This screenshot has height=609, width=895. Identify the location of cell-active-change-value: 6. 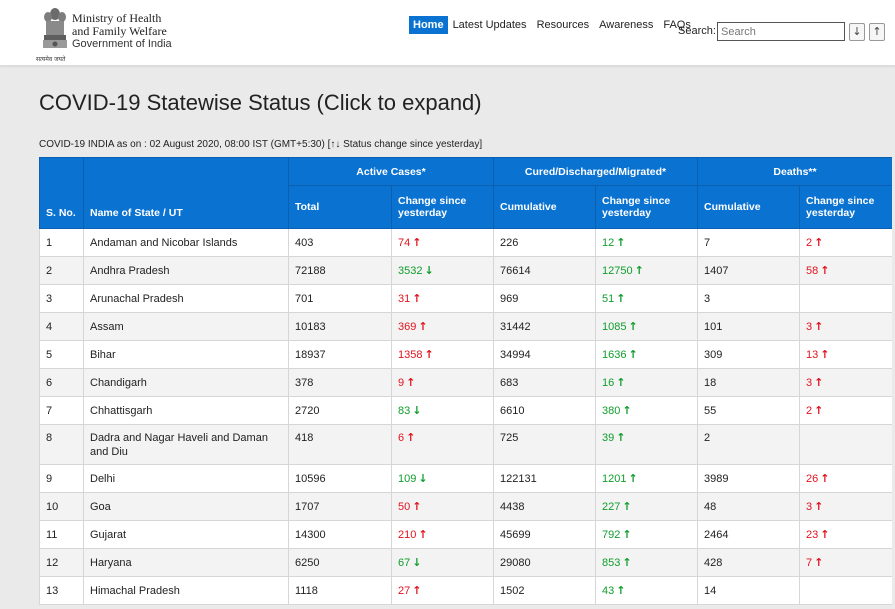
(401, 438).